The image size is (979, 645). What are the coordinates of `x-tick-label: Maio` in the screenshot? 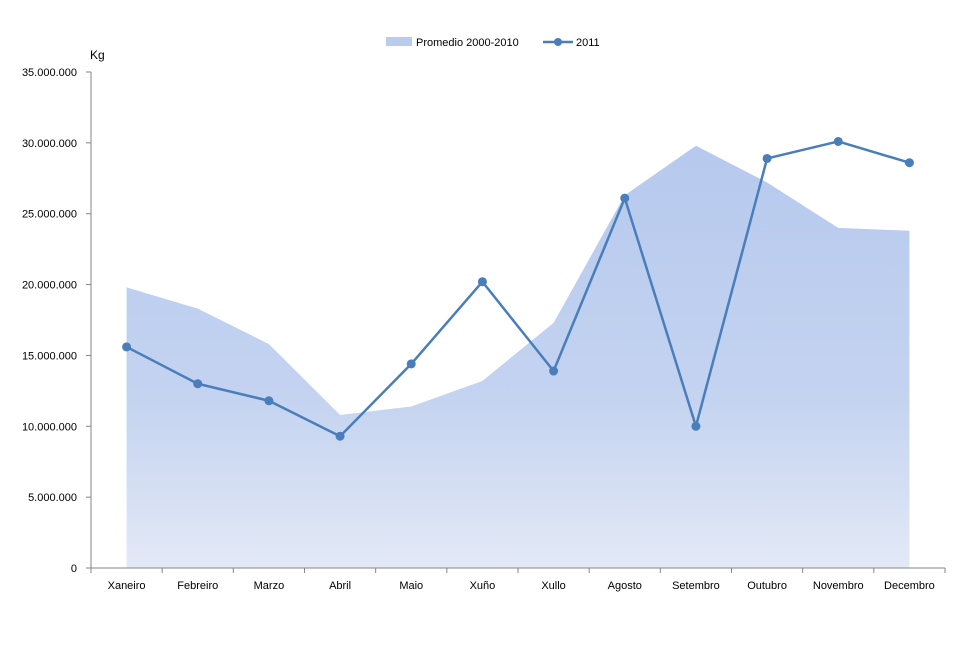 It's located at (411, 586).